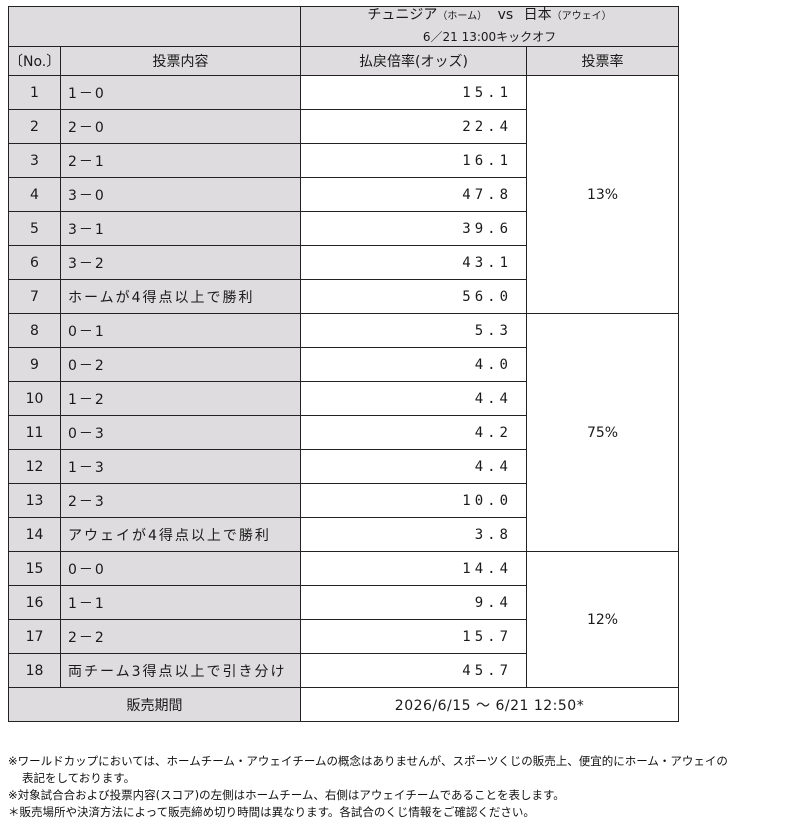 The height and width of the screenshot is (826, 792). I want to click on payout-odds: 3.8, so click(413, 534).